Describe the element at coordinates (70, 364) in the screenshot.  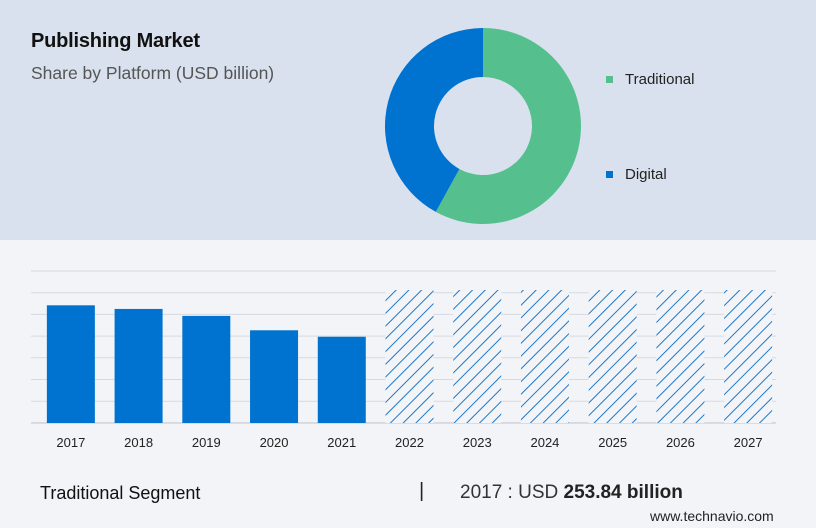
I see `bar-2017` at that location.